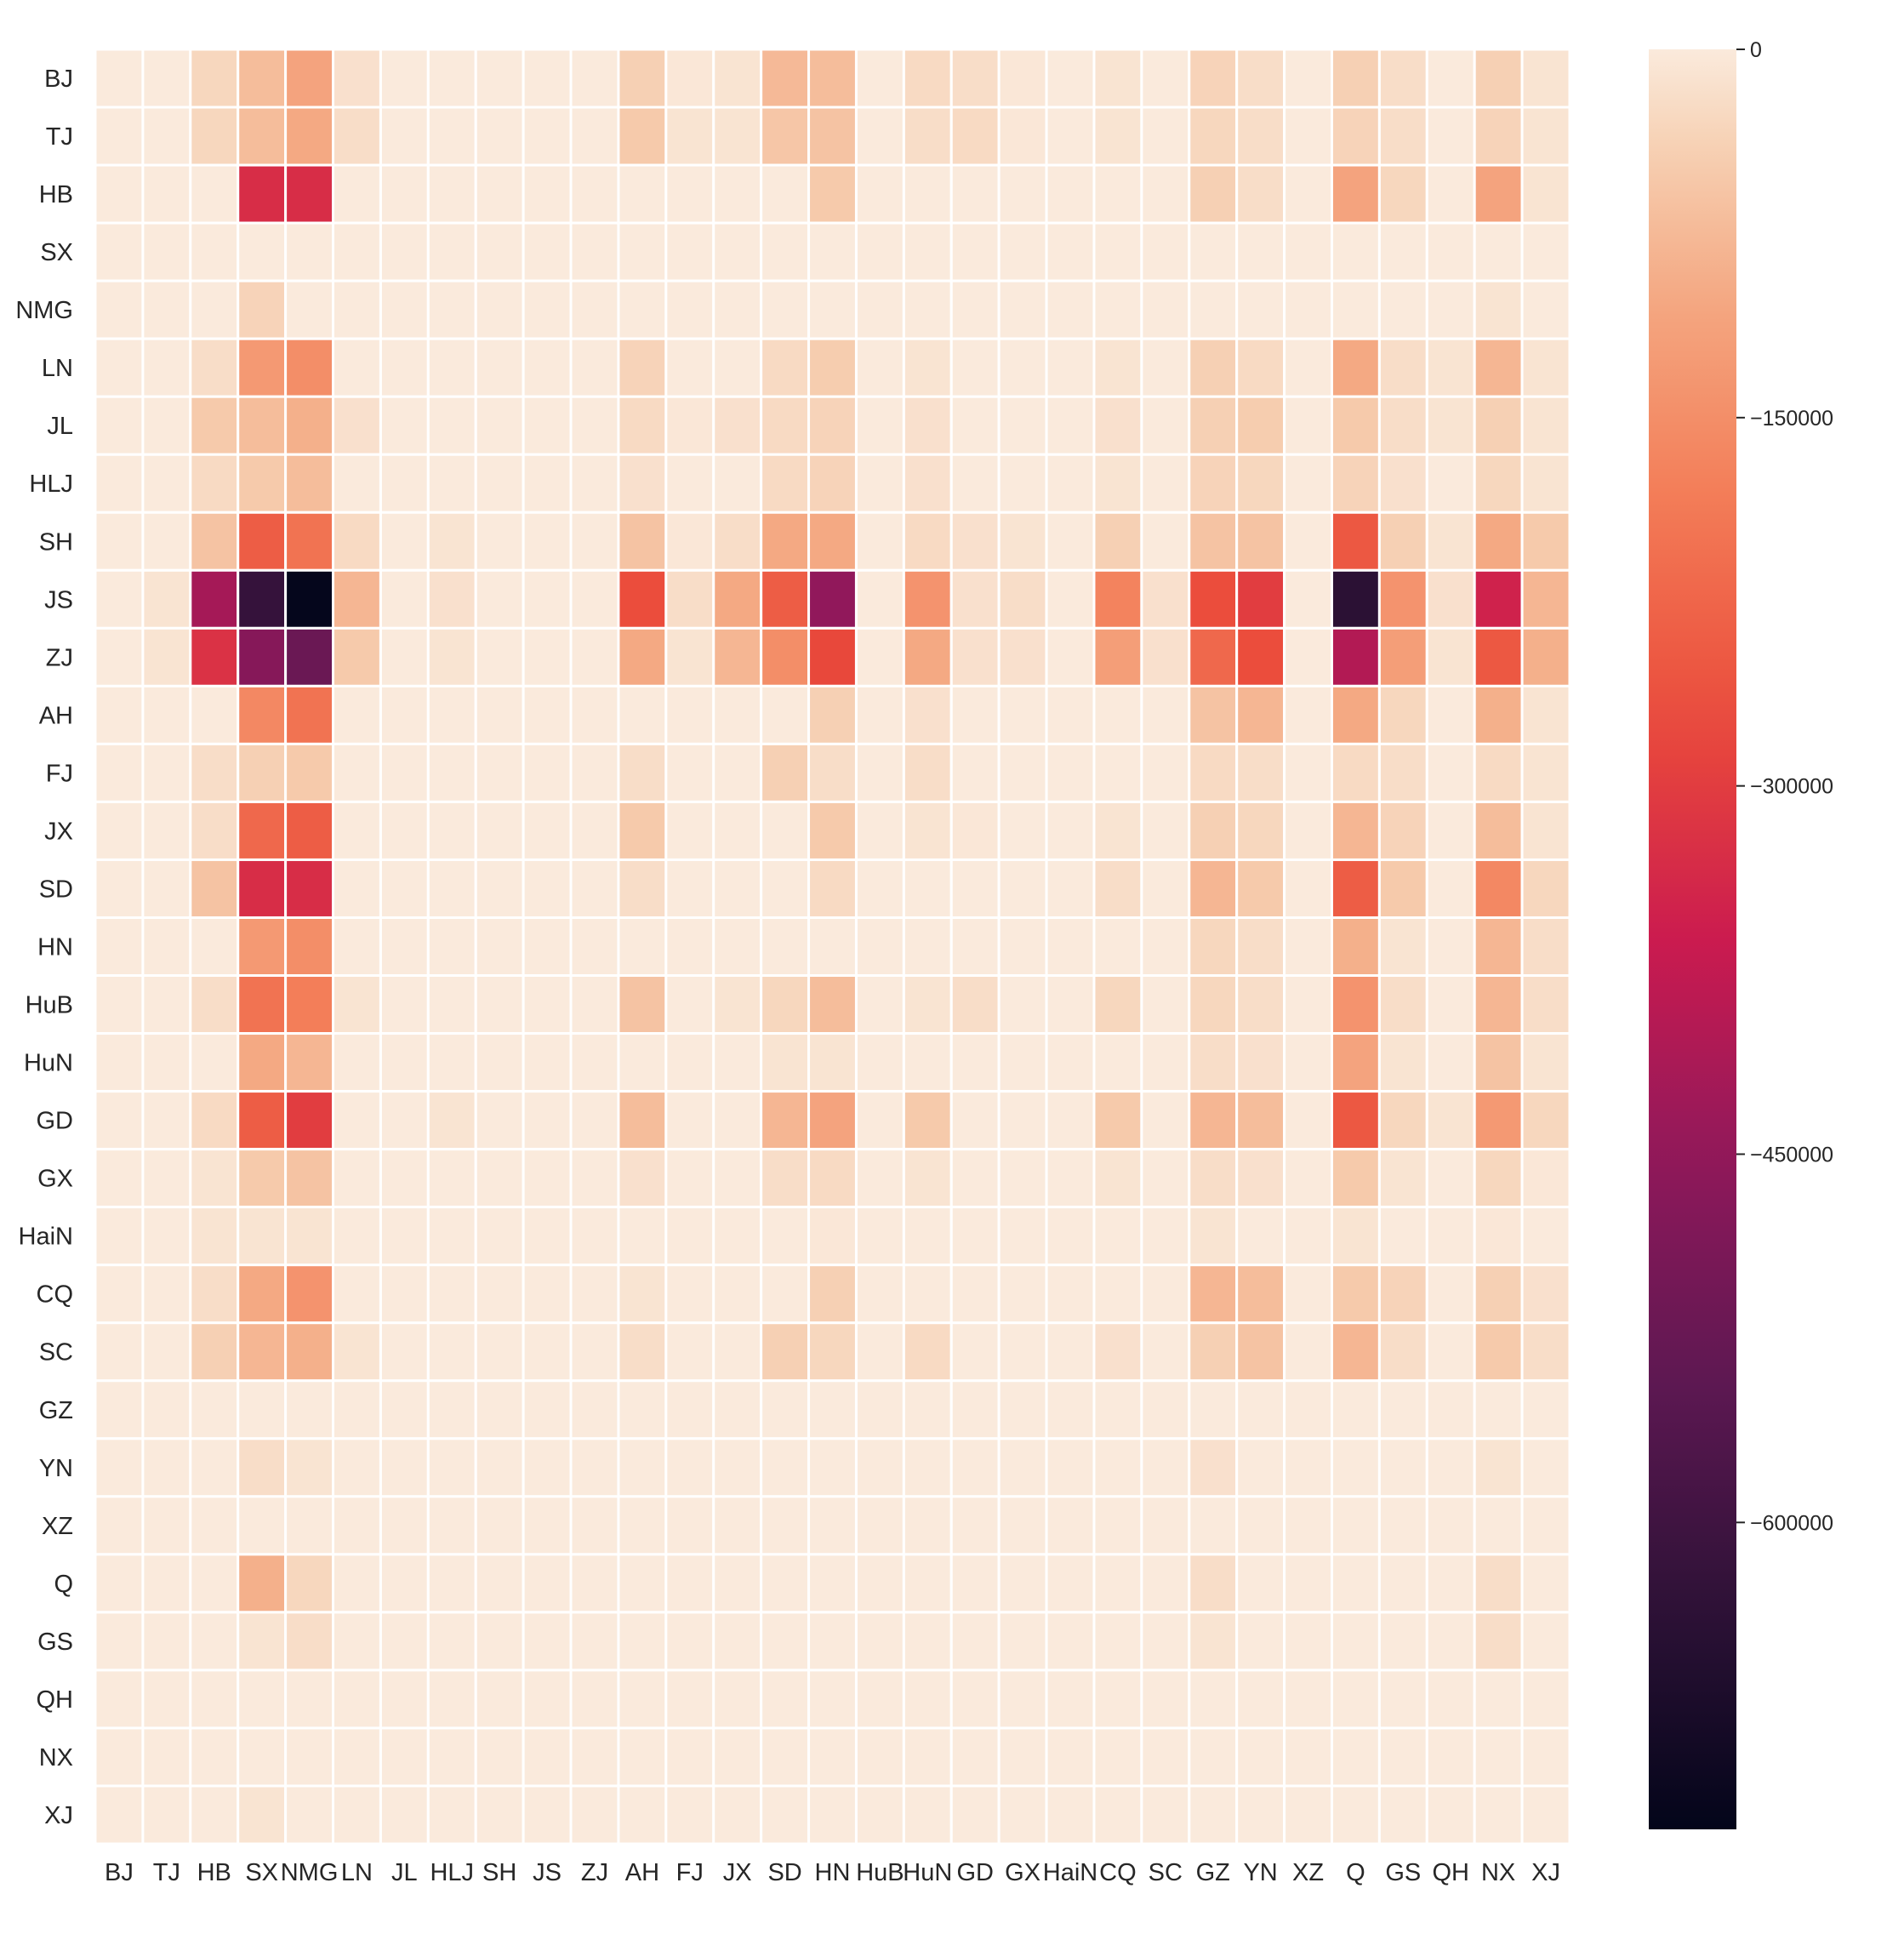 The image size is (1904, 1934). I want to click on heatmap-cell-ZJ-HLJ, so click(451, 656).